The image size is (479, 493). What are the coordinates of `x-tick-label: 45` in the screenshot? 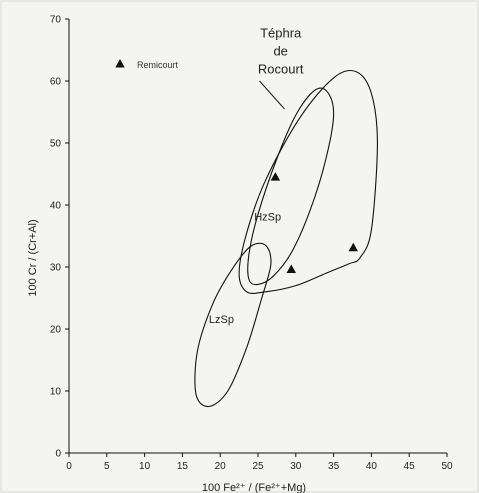 It's located at (410, 466).